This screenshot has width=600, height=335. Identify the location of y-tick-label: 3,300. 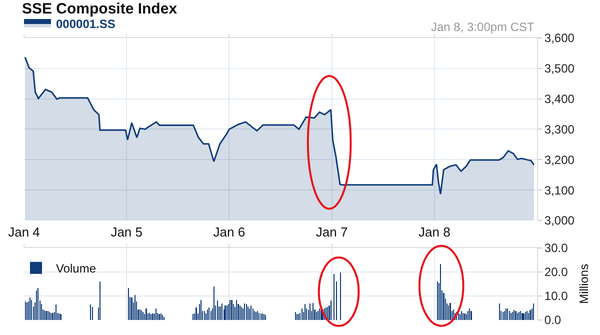
(559, 129).